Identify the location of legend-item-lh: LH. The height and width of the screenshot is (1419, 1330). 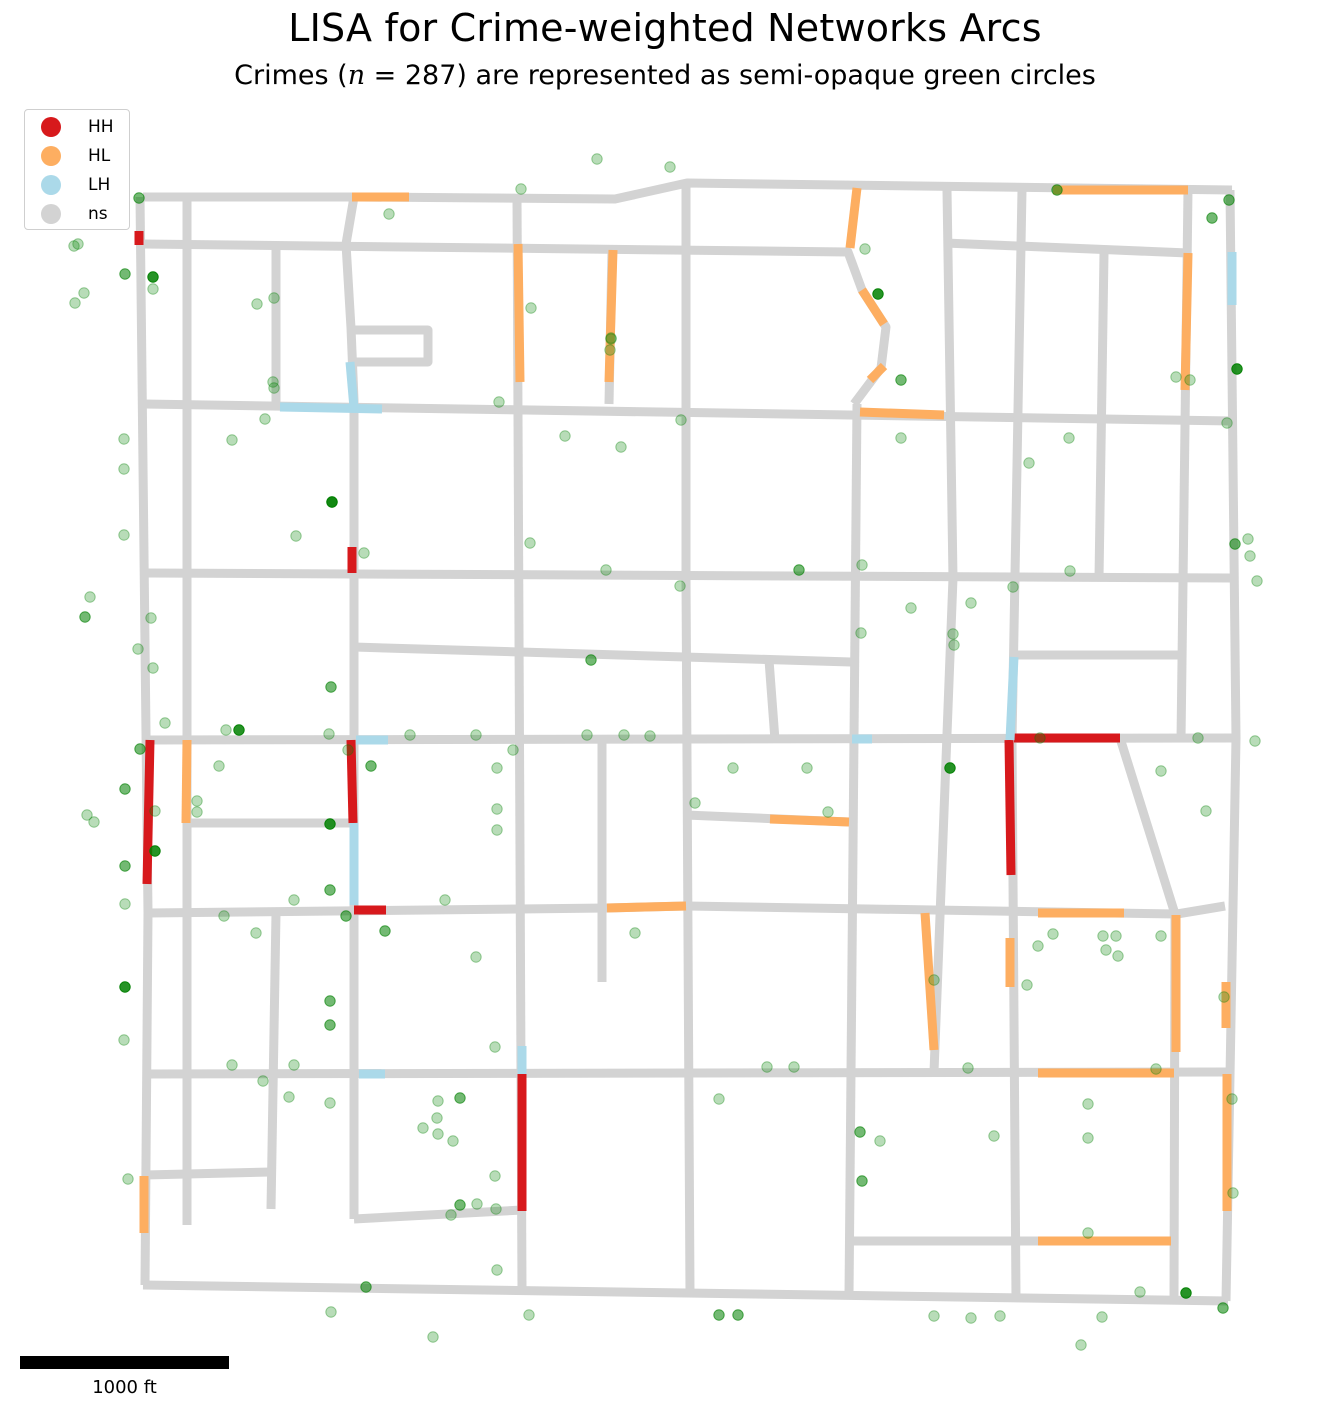
(75, 185).